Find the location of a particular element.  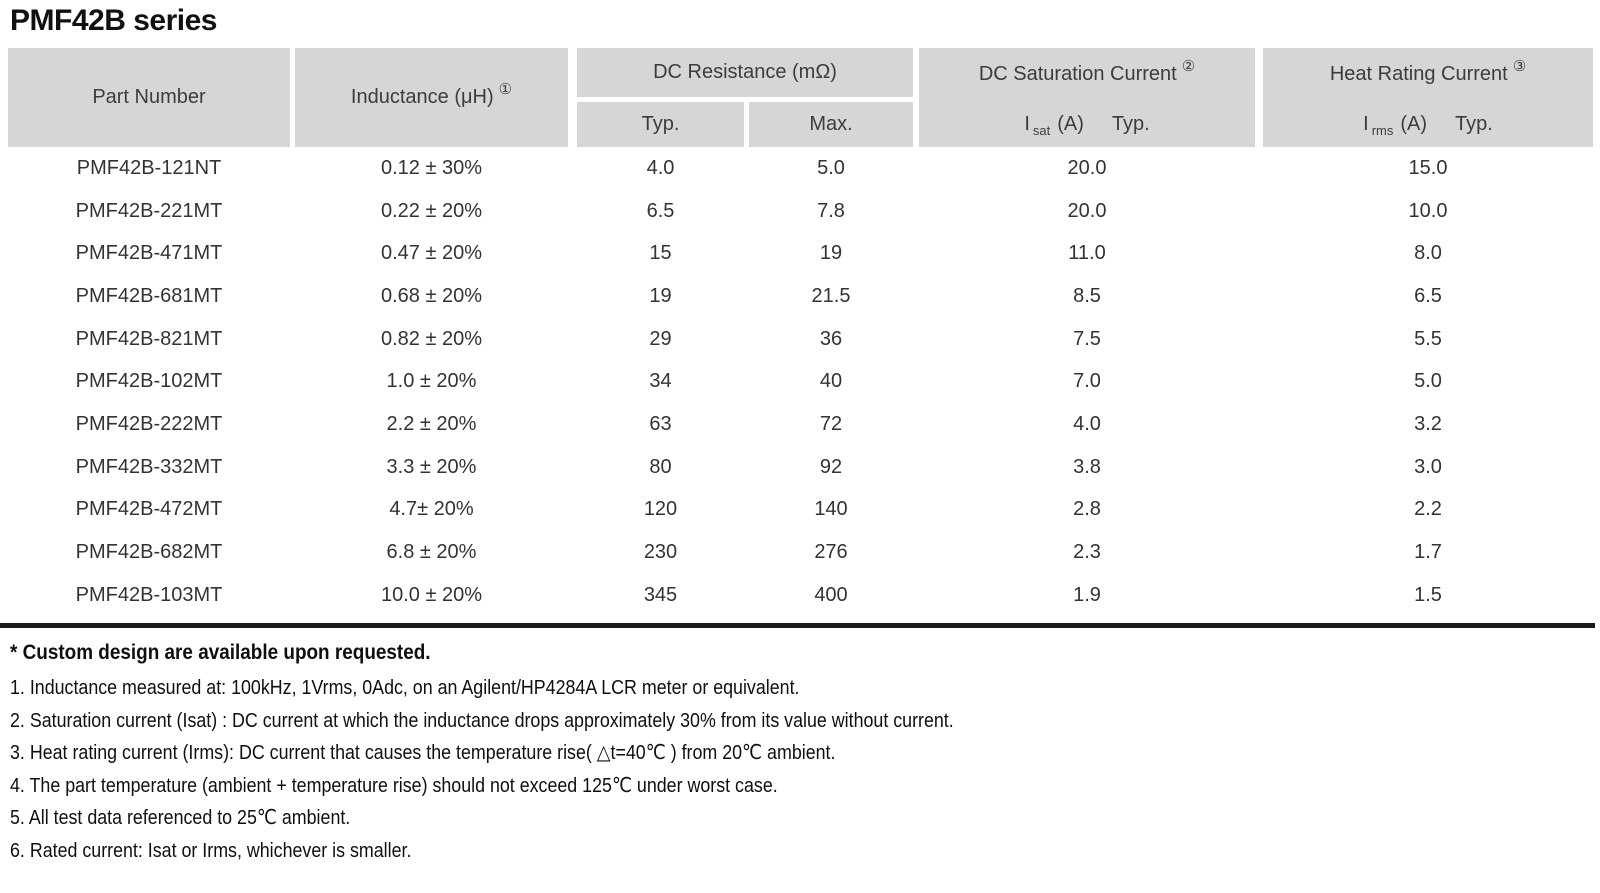

cell-part-number: PMF42B-103MT is located at coordinates (149, 594).